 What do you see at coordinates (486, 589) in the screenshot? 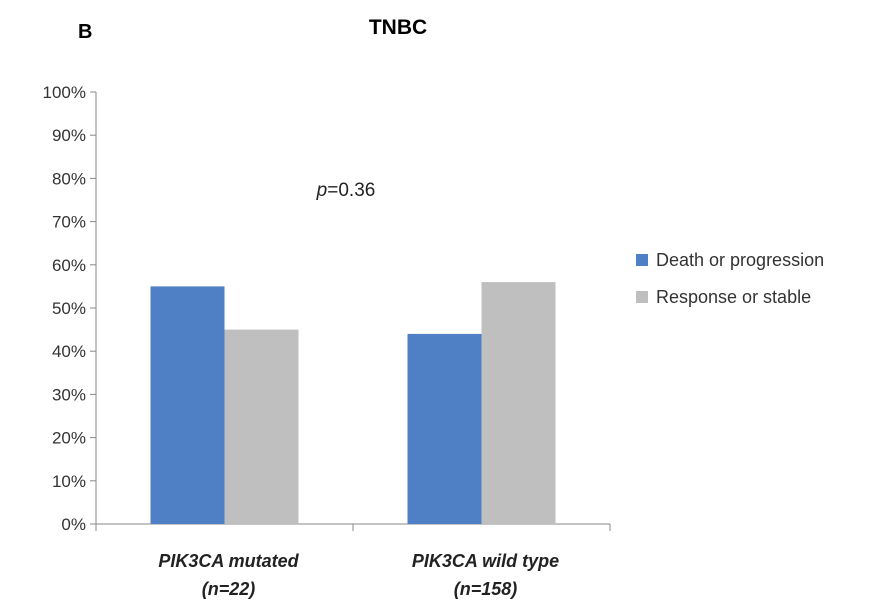
I see `category-label-count: (n=158)` at bounding box center [486, 589].